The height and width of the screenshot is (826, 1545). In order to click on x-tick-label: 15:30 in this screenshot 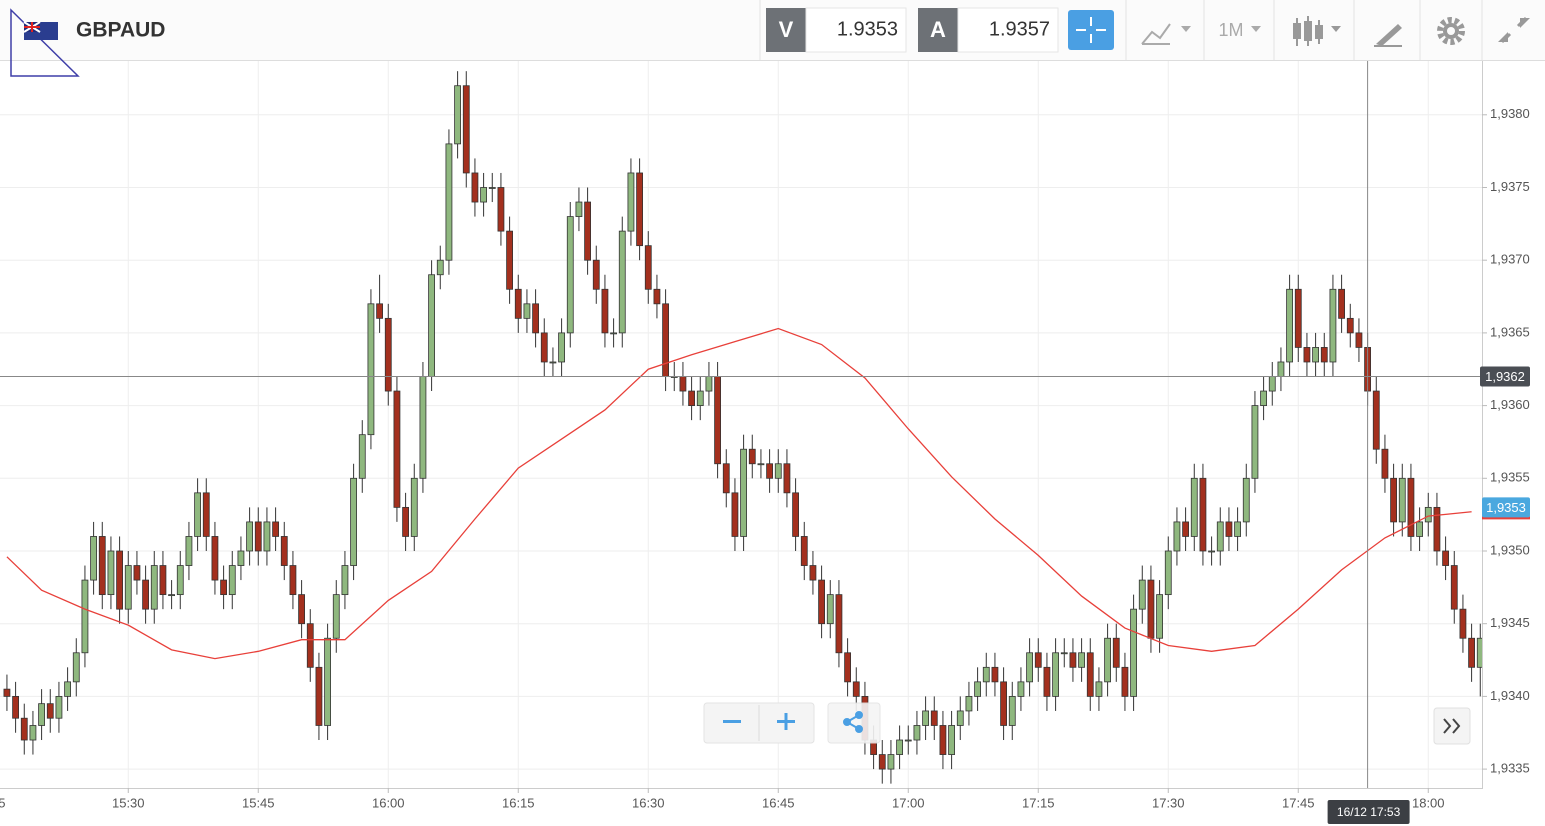, I will do `click(128, 802)`.